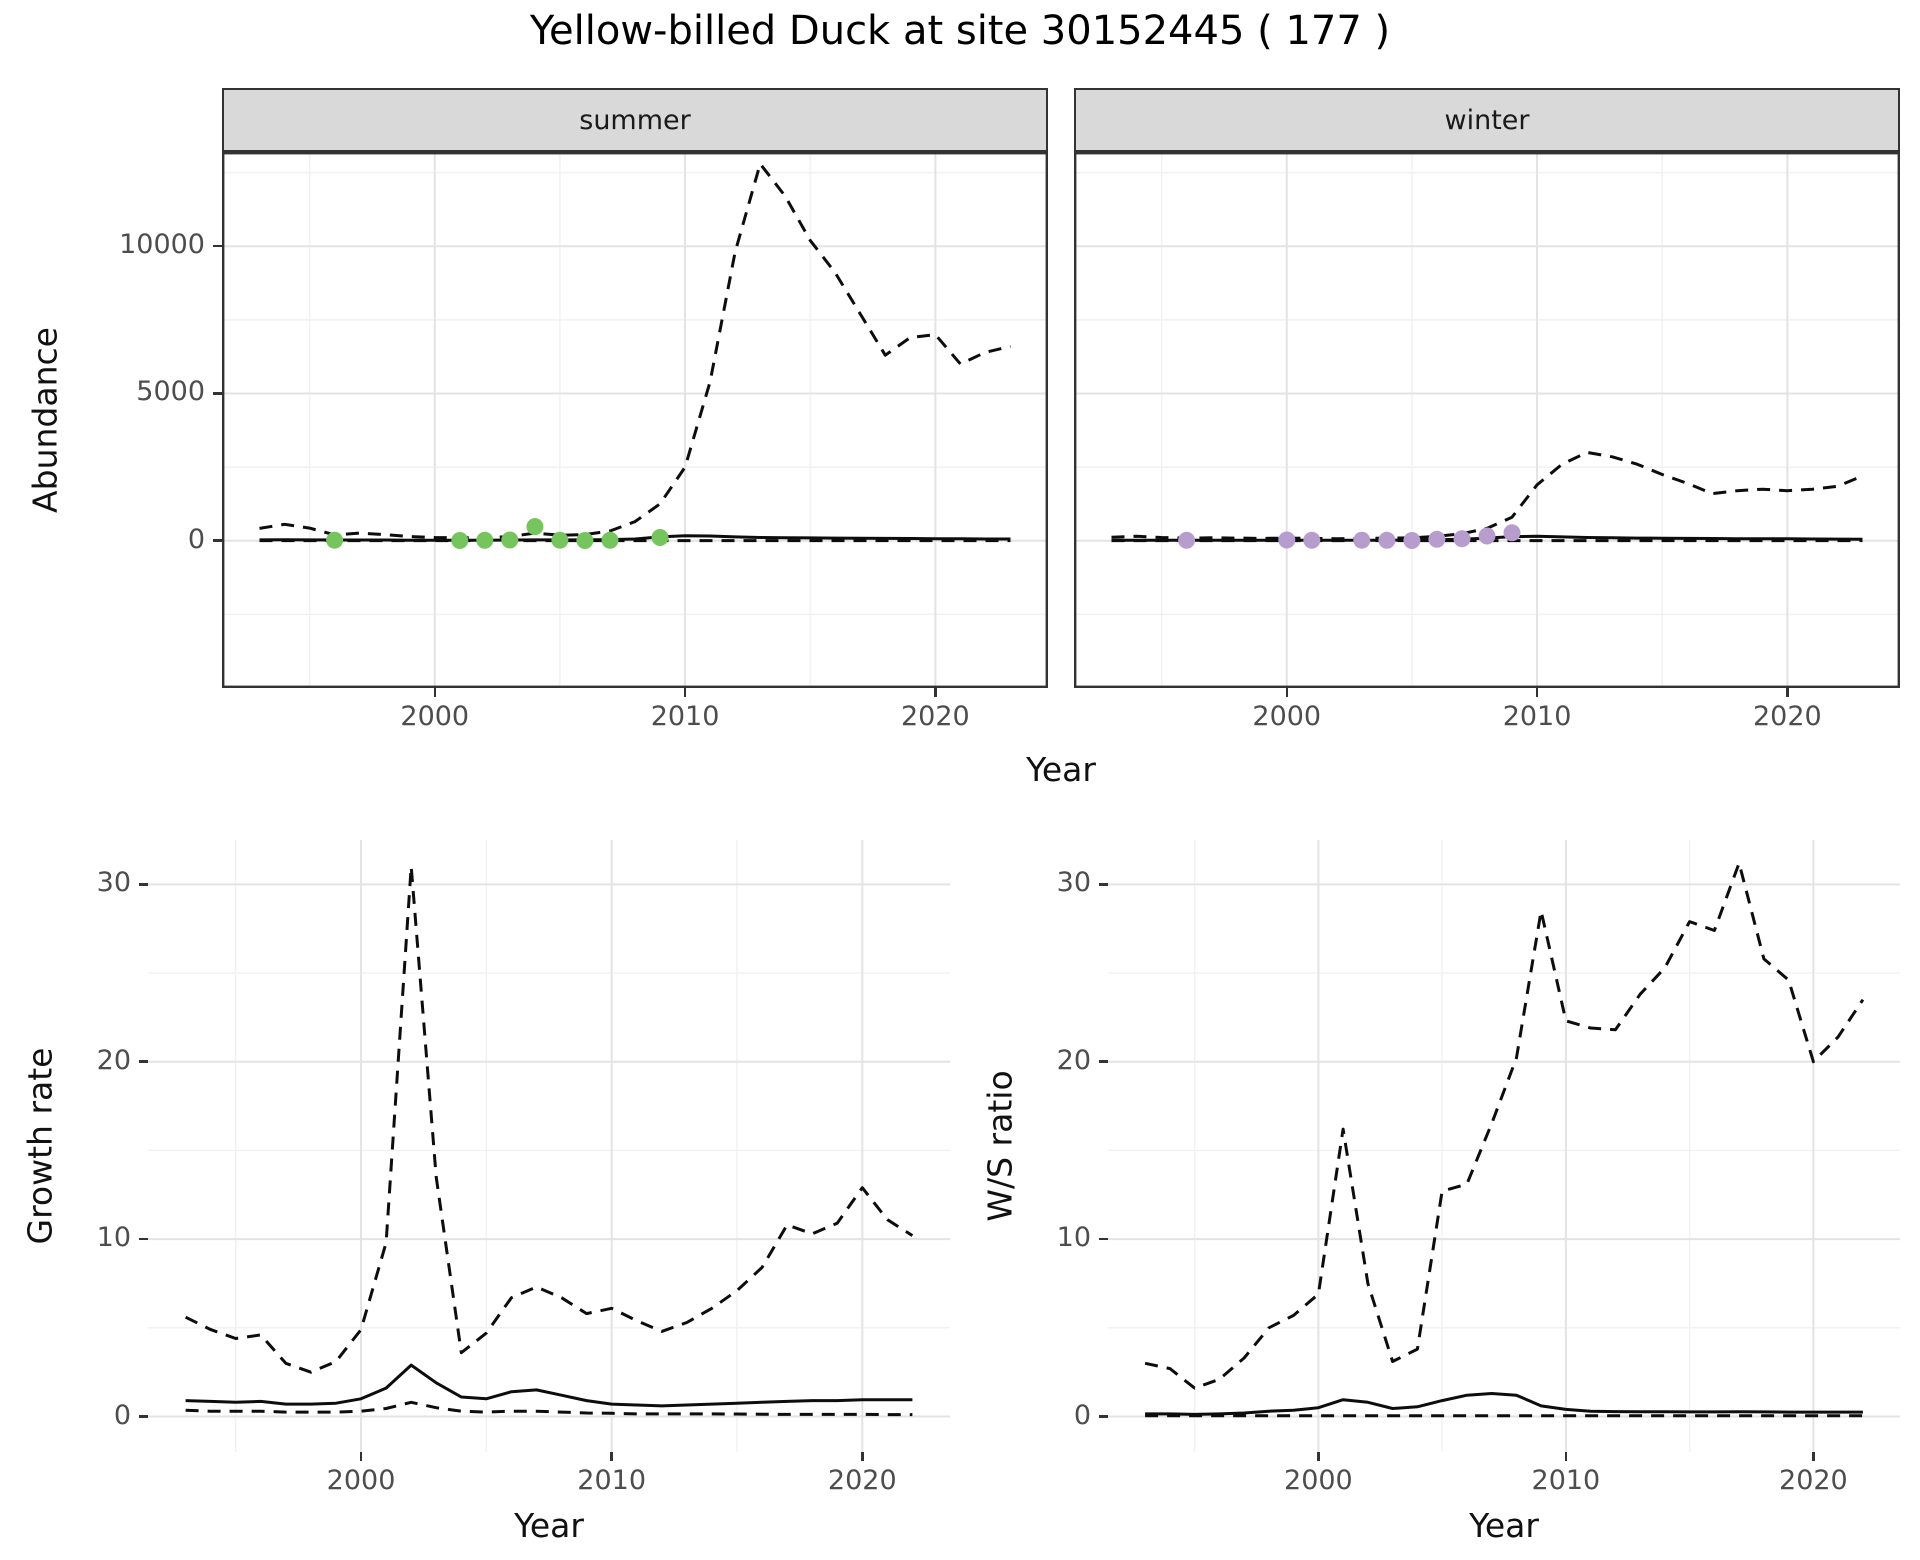 This screenshot has width=1920, height=1560. I want to click on summer-abundance-plot, so click(635, 420).